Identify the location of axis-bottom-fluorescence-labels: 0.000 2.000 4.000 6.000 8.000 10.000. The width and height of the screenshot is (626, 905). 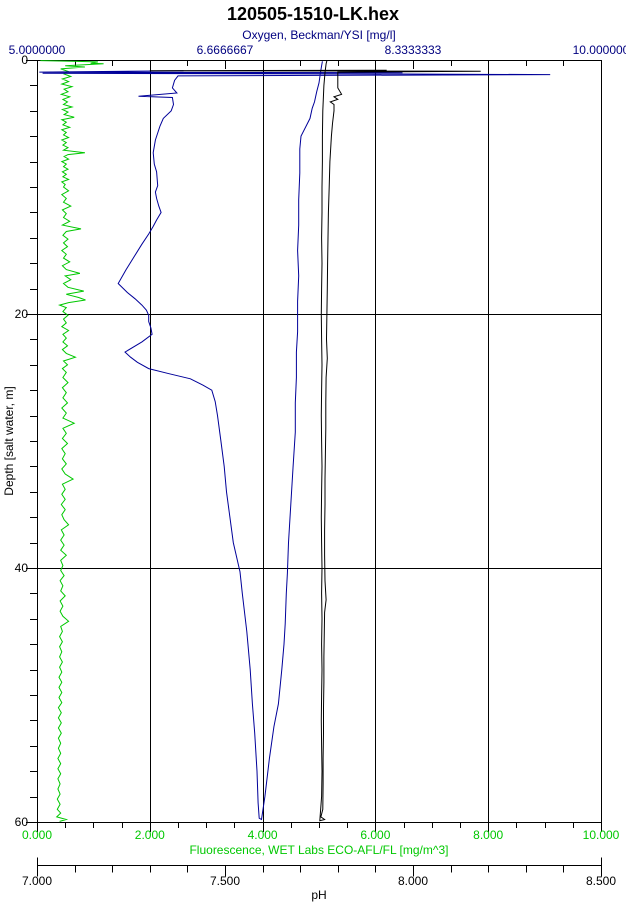
(321, 835).